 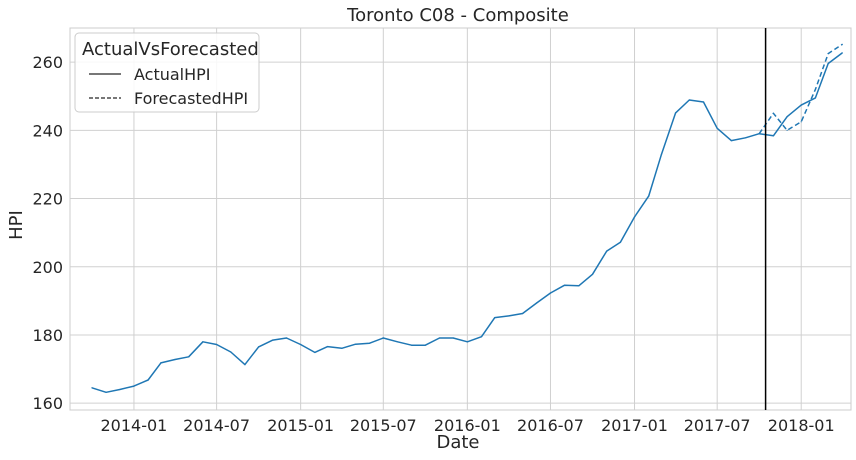 What do you see at coordinates (467, 425) in the screenshot?
I see `x-tick-label: 2016-01` at bounding box center [467, 425].